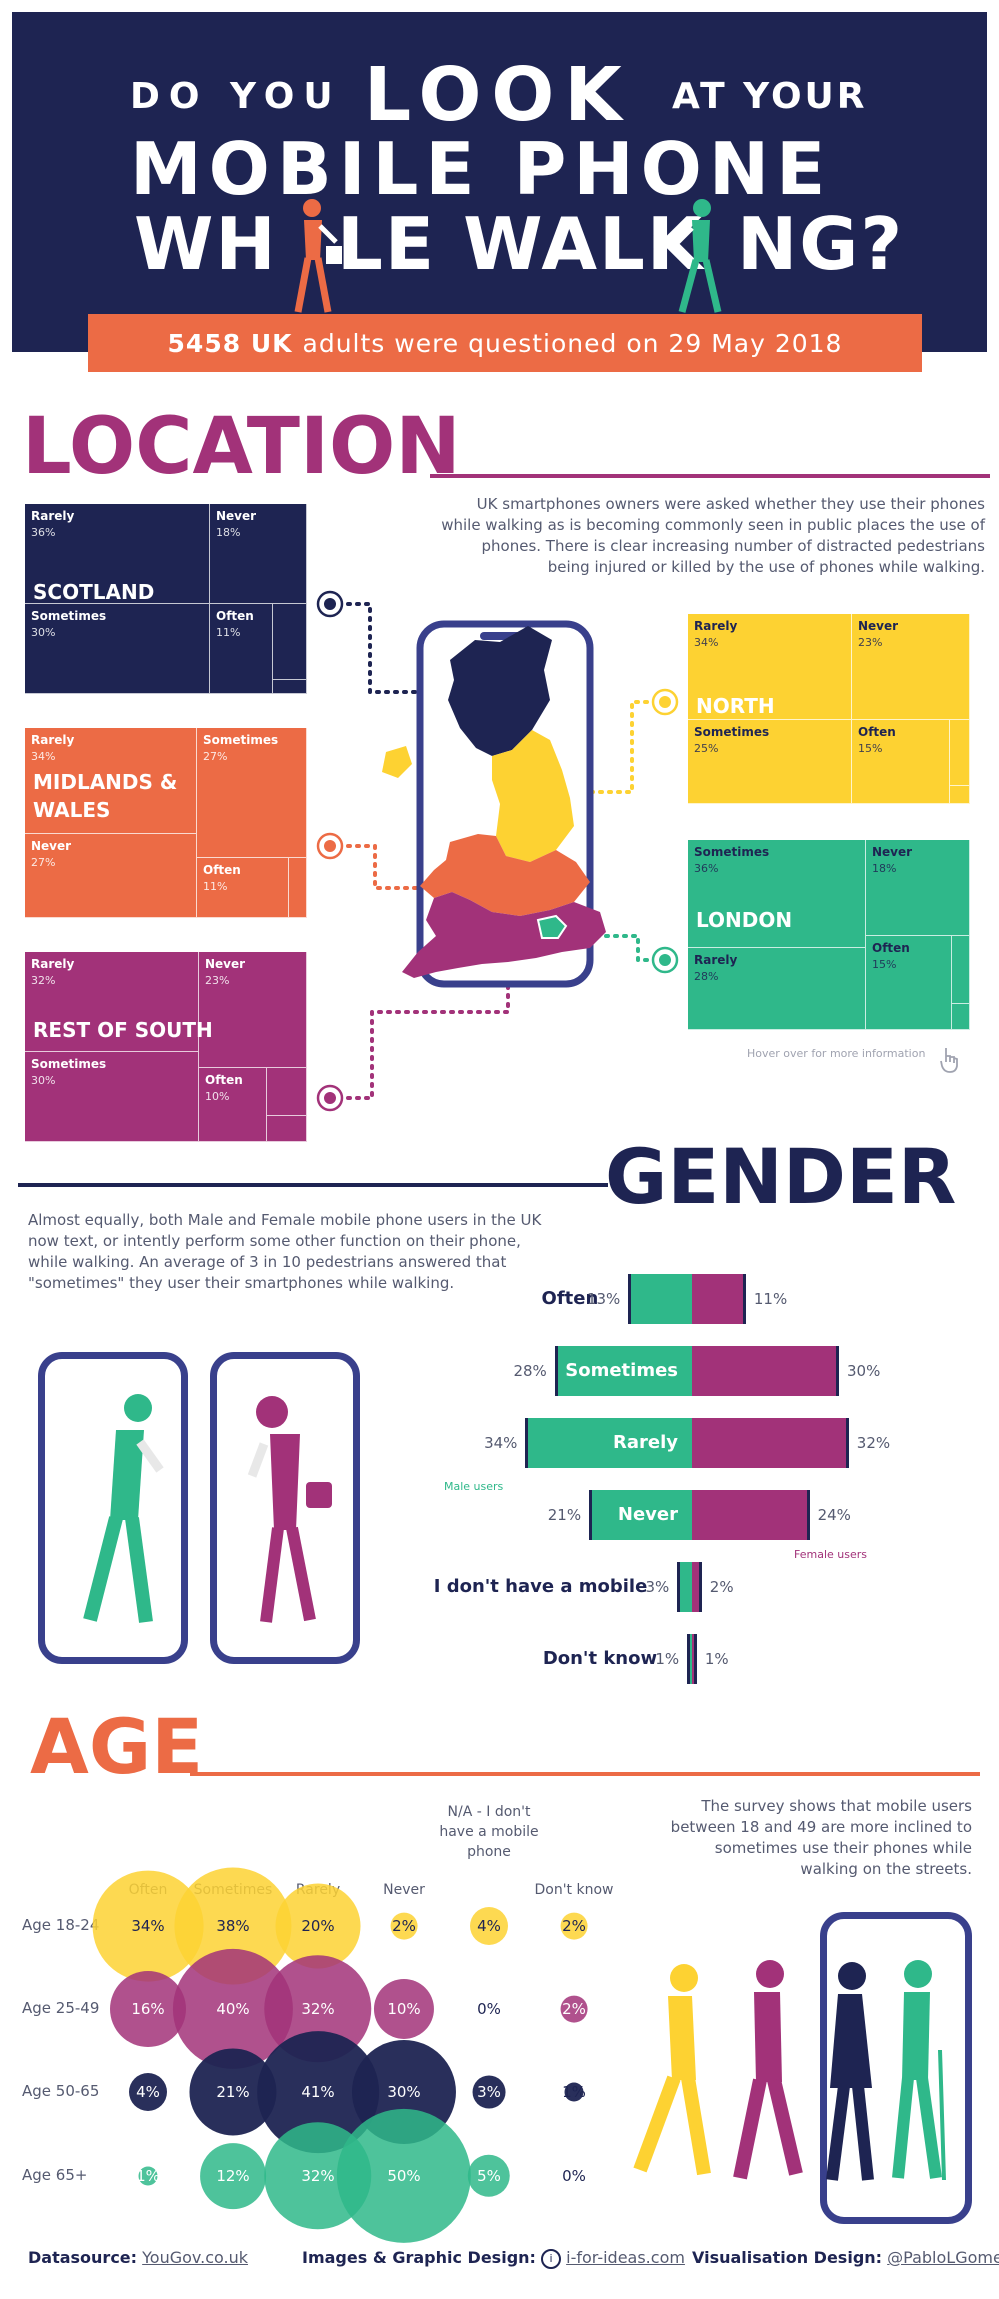  I want to click on male-walker-icon, so click(123, 1508).